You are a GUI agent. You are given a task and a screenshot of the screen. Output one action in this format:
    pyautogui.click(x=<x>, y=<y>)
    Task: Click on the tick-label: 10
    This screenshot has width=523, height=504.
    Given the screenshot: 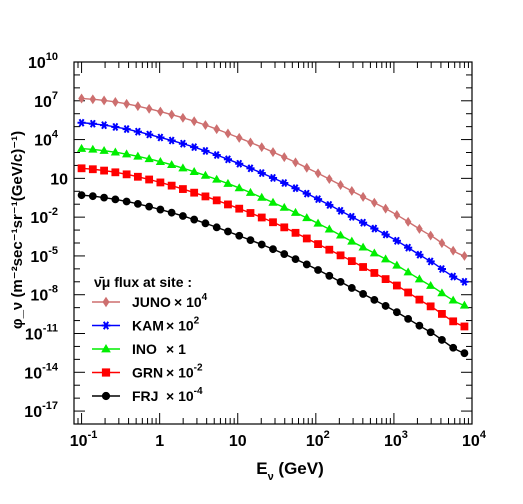 What is the action you would take?
    pyautogui.click(x=238, y=441)
    